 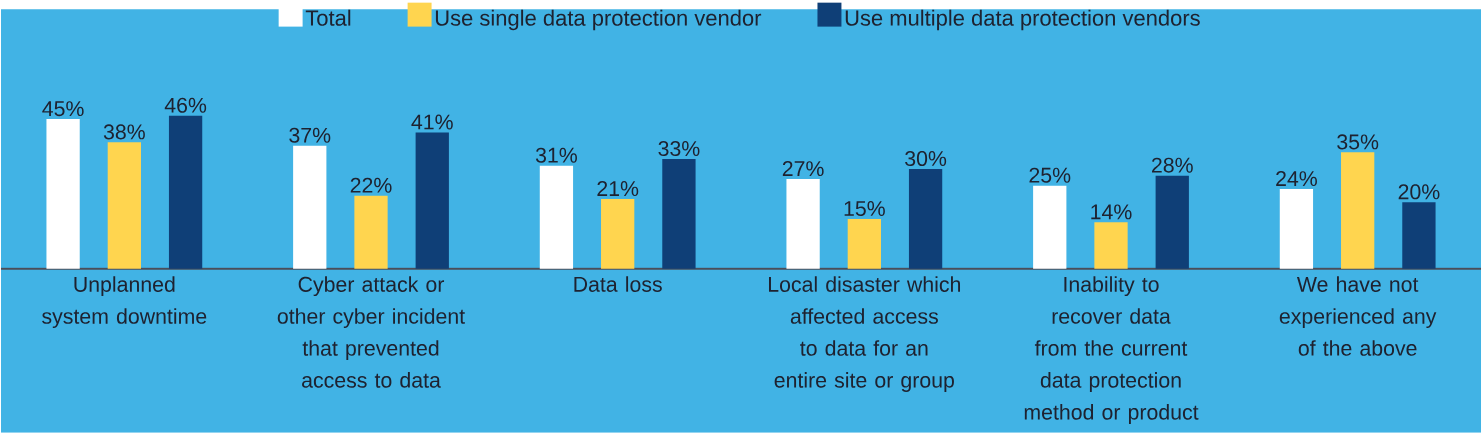 What do you see at coordinates (432, 122) in the screenshot?
I see `data-label: 41%` at bounding box center [432, 122].